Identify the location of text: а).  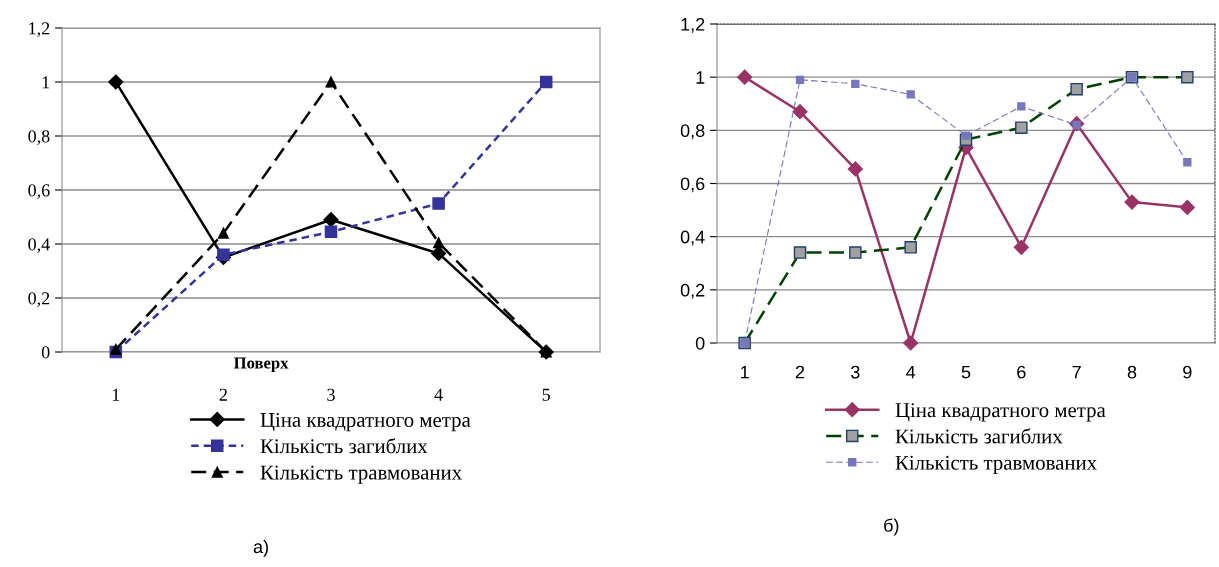
(260, 548).